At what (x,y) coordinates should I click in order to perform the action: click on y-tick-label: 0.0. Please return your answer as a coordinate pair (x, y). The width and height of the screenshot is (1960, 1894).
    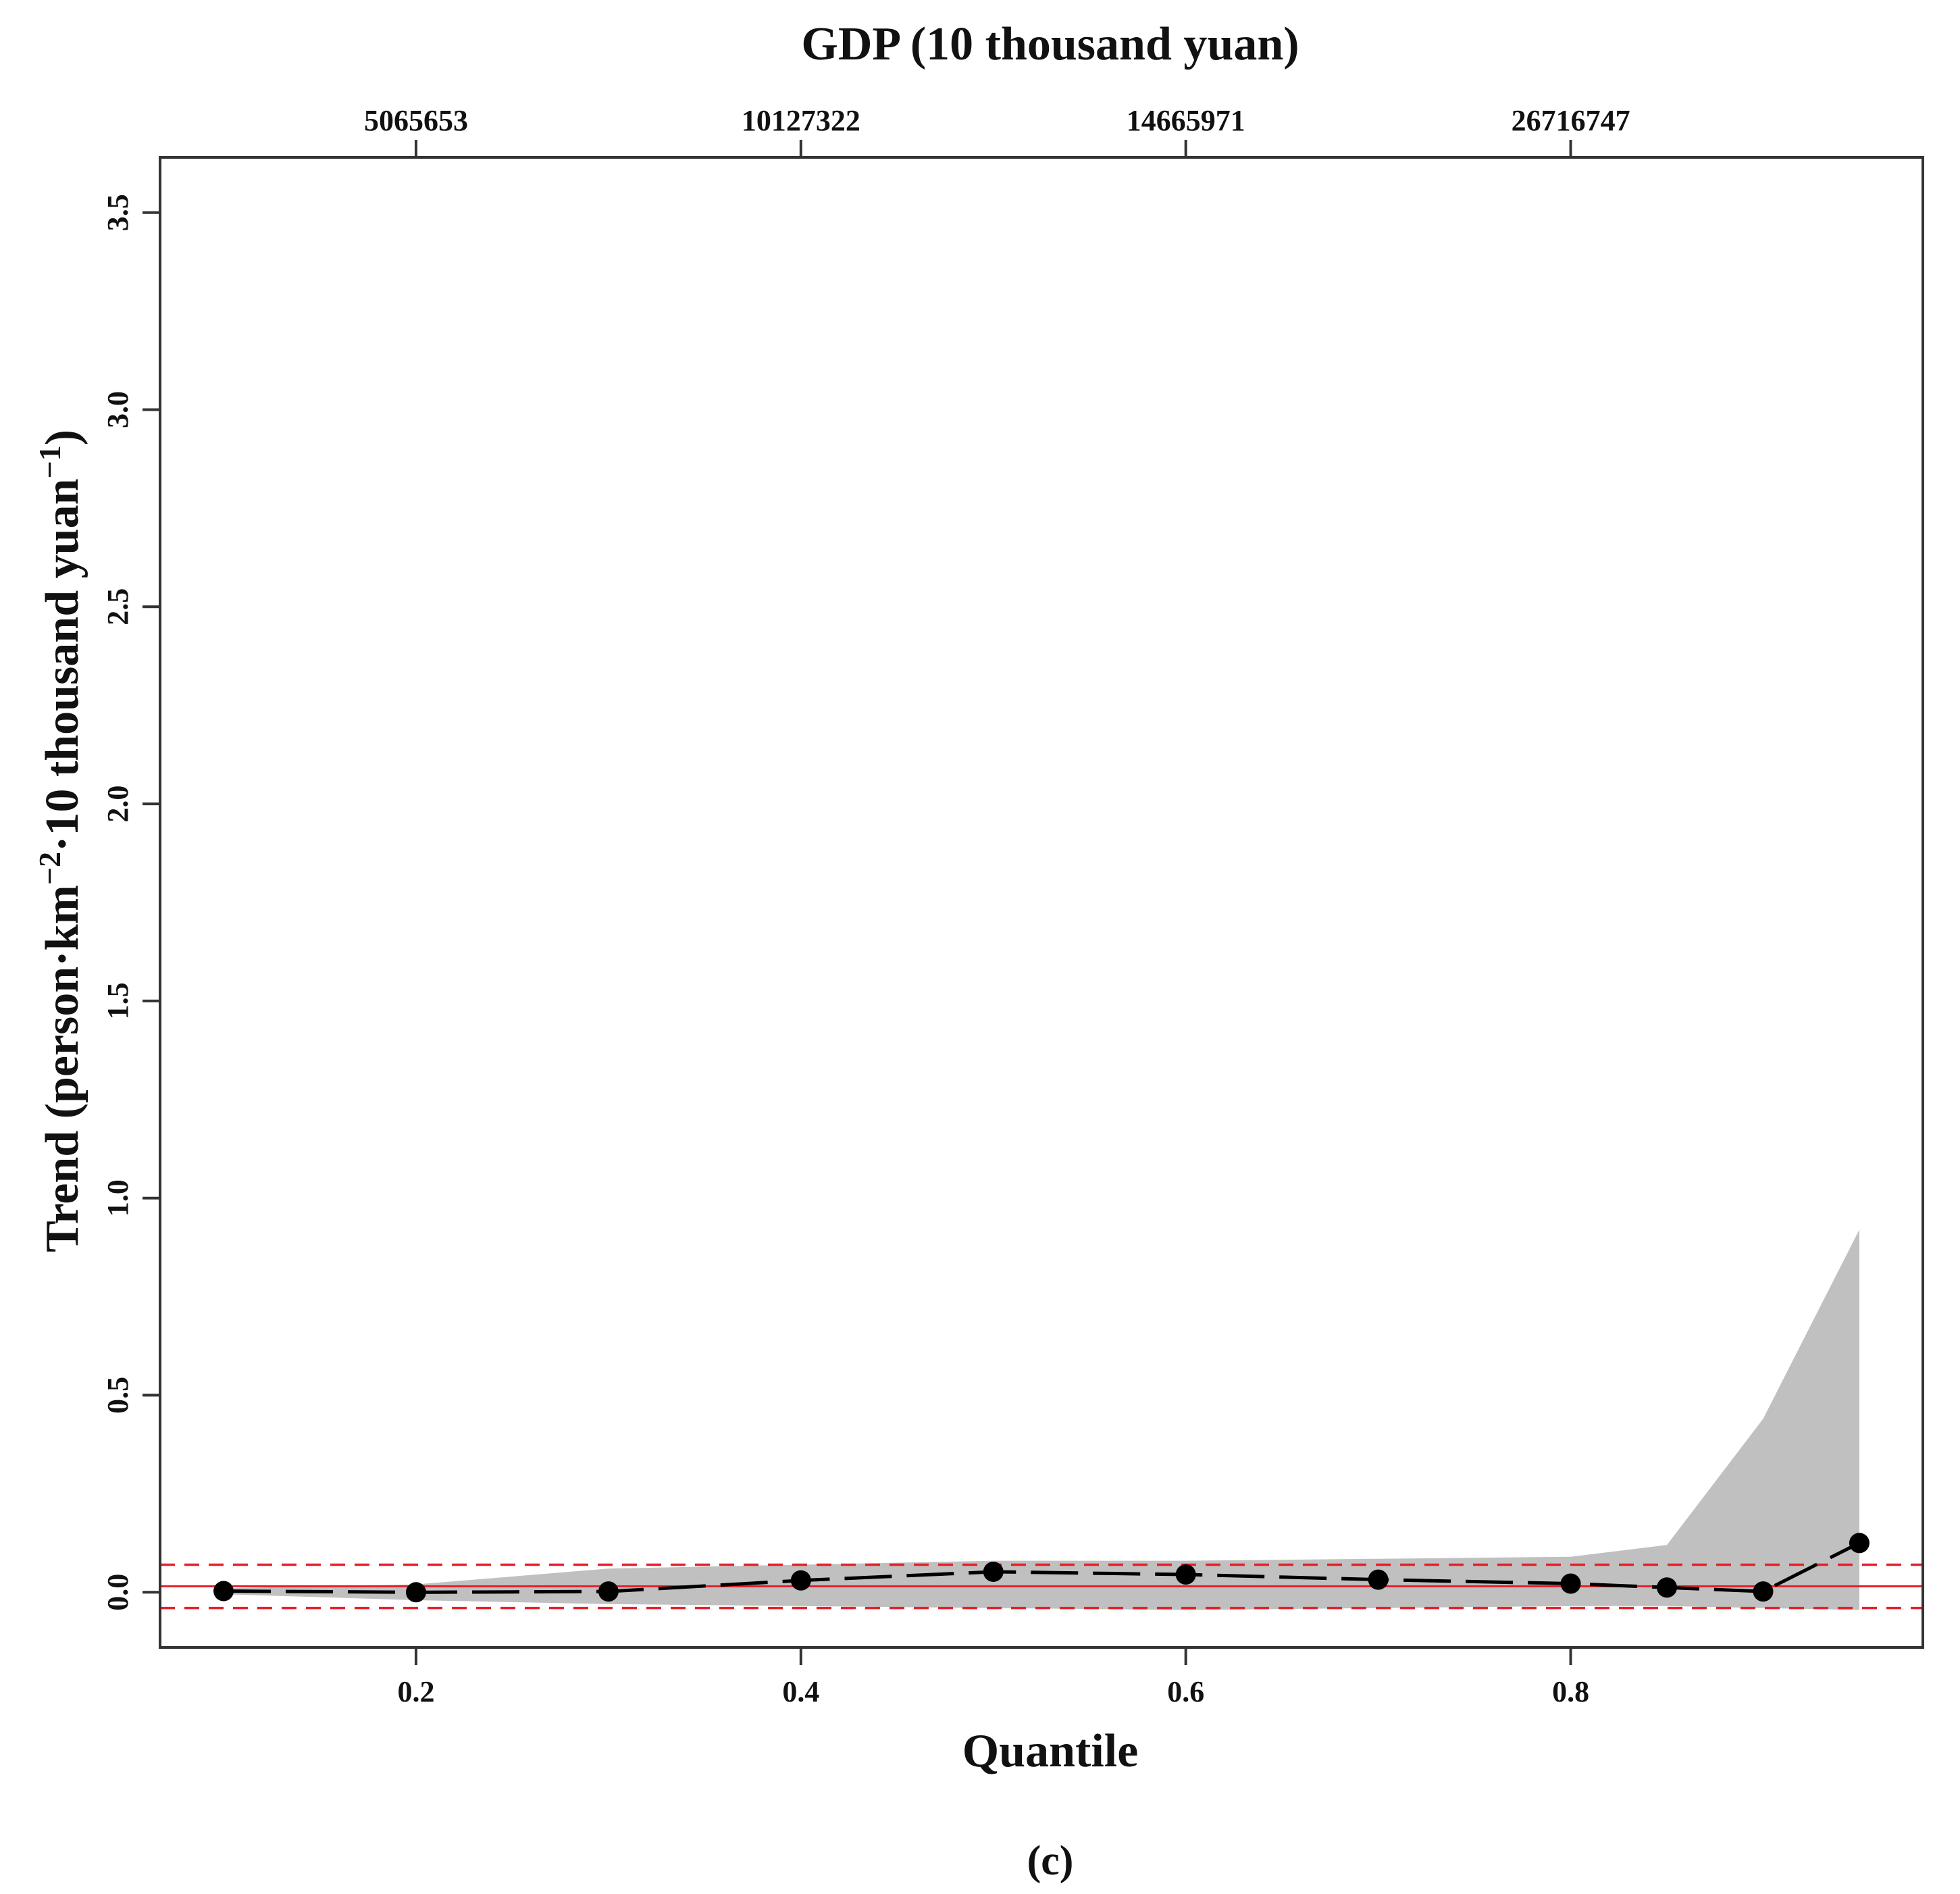
    Looking at the image, I should click on (117, 1592).